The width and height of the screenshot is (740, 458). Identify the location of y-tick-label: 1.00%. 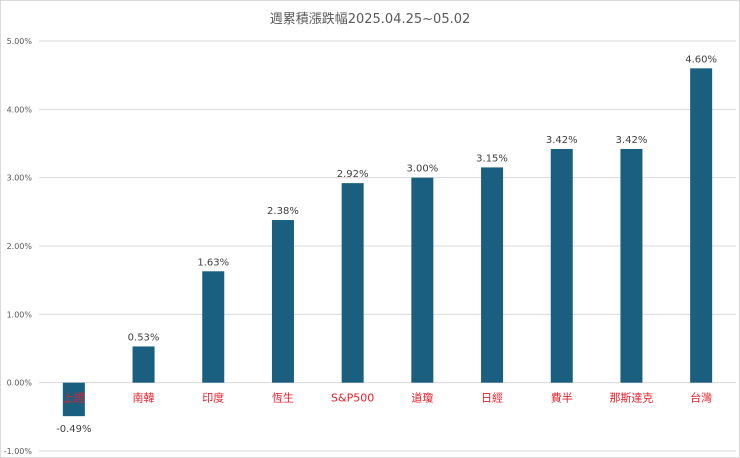
(20, 314).